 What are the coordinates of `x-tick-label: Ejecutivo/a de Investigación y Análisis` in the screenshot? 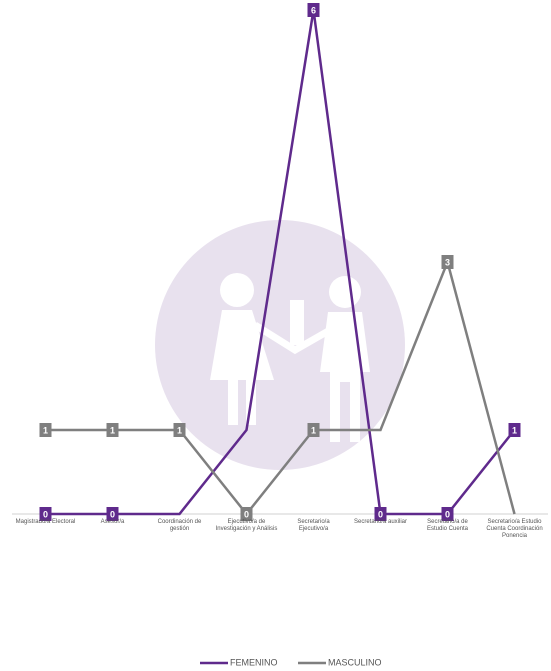 It's located at (246, 525).